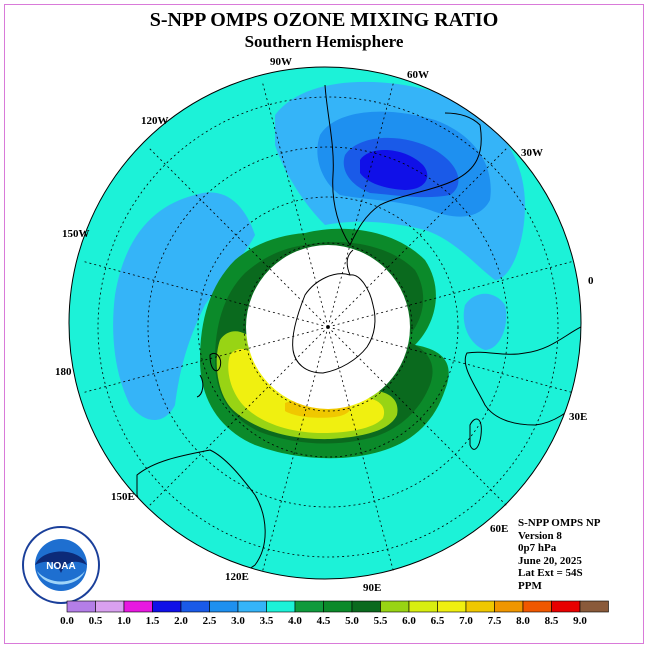  What do you see at coordinates (153, 621) in the screenshot?
I see `colorbar-tick-label: 1.5` at bounding box center [153, 621].